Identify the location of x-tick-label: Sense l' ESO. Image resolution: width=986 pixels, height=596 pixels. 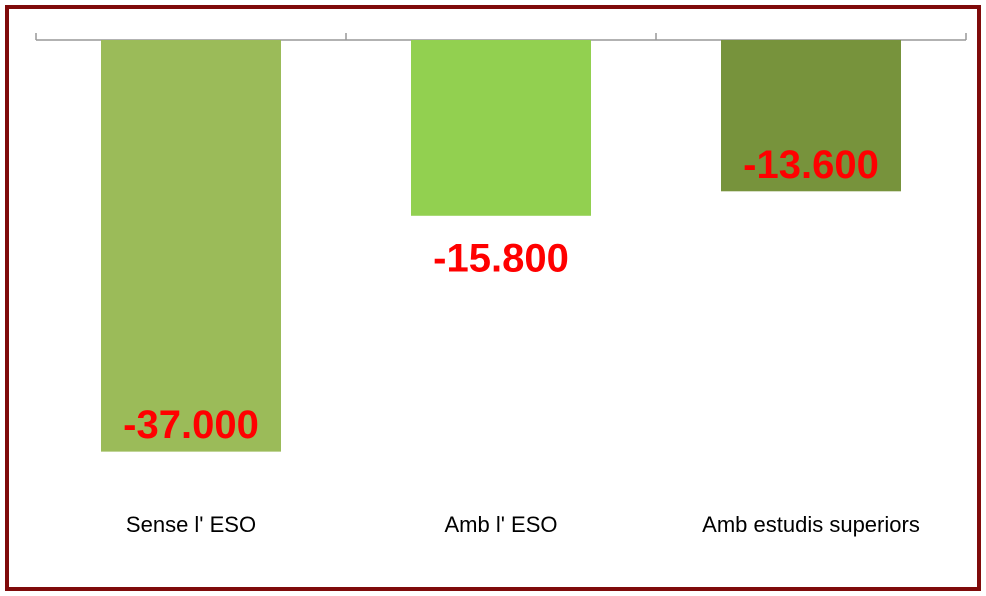
(191, 524).